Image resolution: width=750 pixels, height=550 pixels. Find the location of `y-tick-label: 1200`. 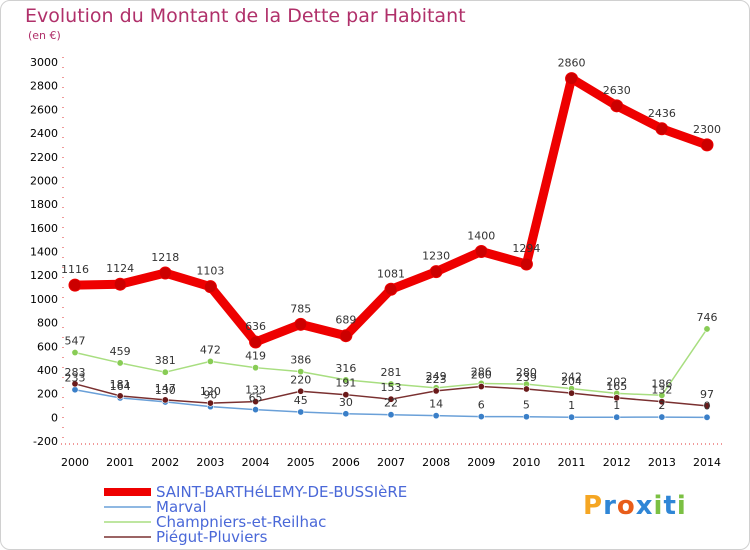

y-tick-label: 1200 is located at coordinates (44, 275).